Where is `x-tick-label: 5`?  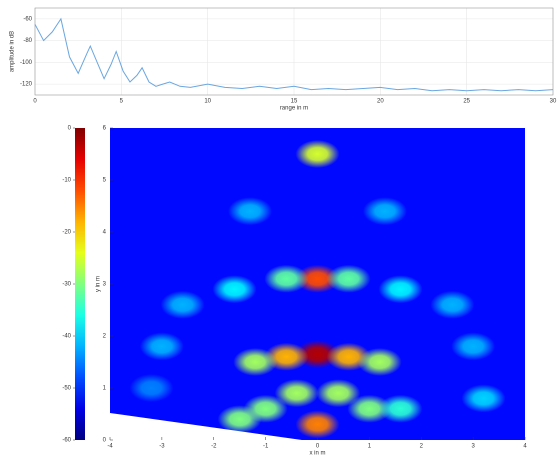 x-tick-label: 5 is located at coordinates (122, 102).